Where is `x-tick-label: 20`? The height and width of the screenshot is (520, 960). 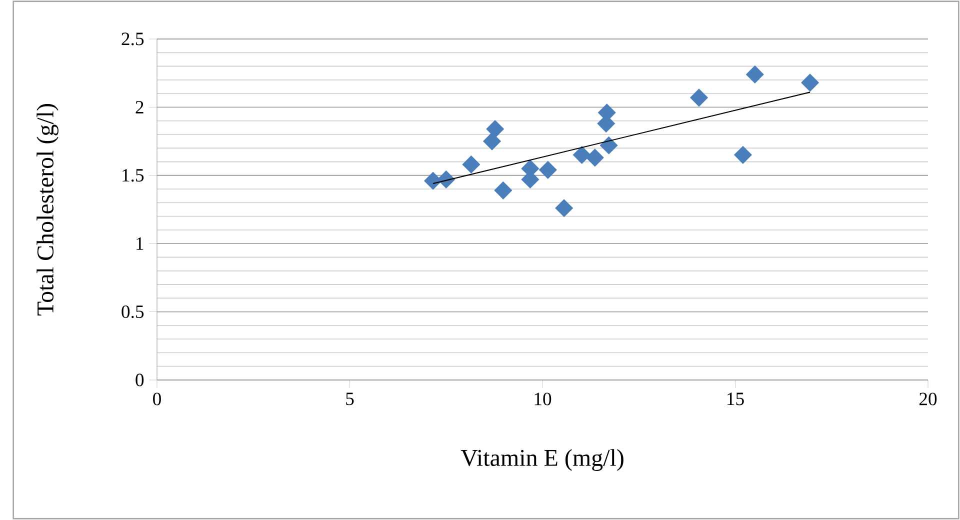 x-tick-label: 20 is located at coordinates (928, 399).